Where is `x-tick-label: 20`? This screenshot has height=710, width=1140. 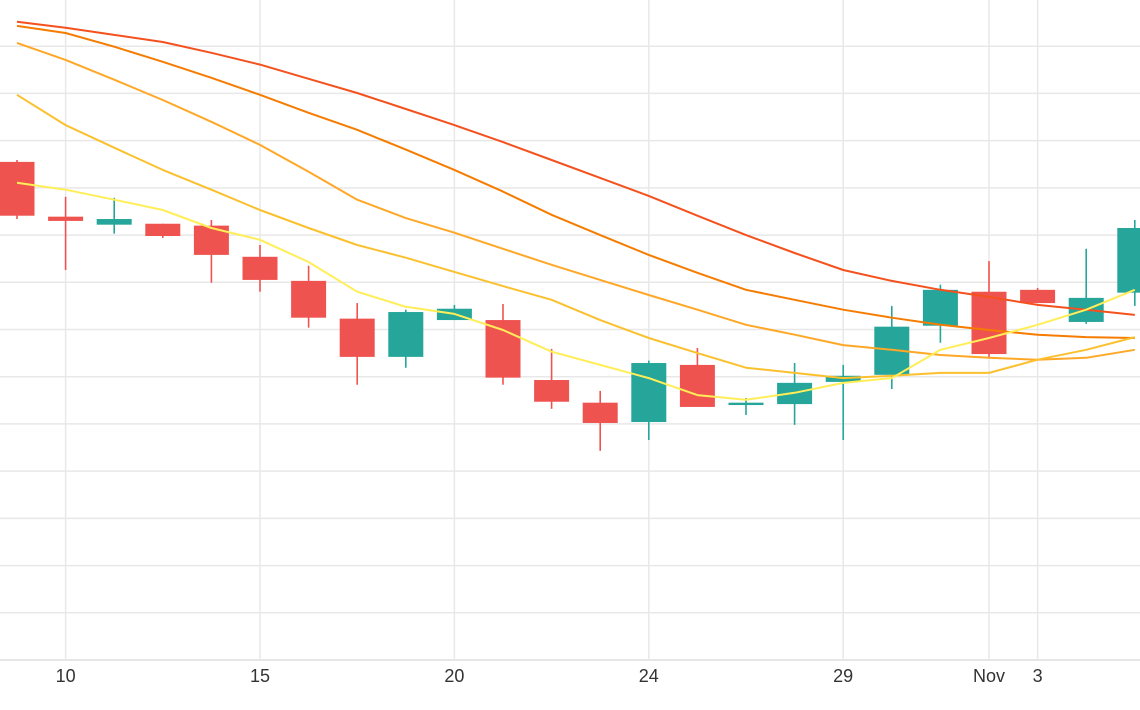 x-tick-label: 20 is located at coordinates (454, 676).